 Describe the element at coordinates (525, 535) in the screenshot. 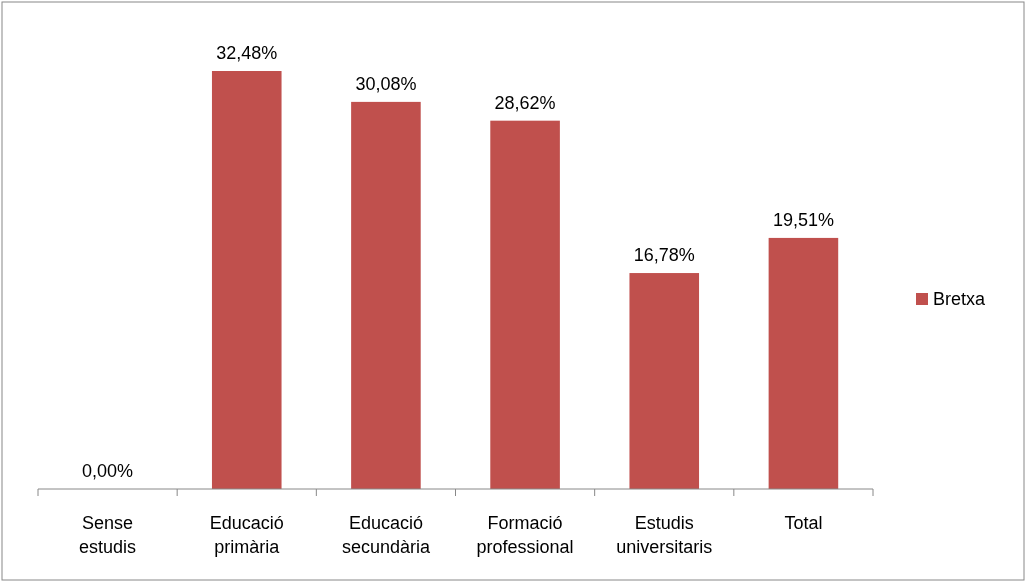

I see `x-tick-label: Formació professional` at that location.